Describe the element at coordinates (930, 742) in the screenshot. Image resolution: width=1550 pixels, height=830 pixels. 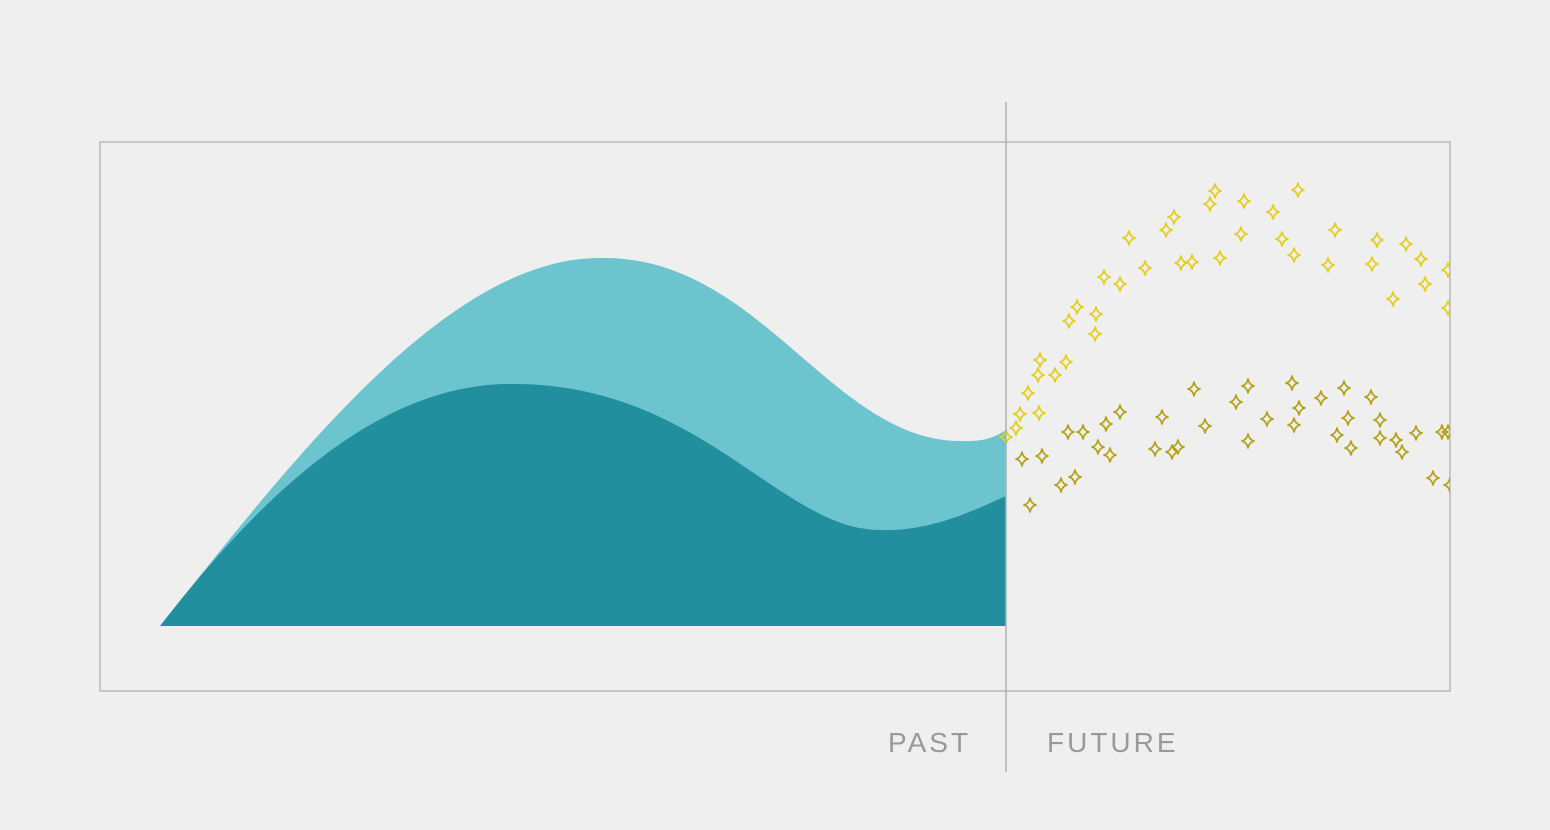
I see `past-label: PAST` at that location.